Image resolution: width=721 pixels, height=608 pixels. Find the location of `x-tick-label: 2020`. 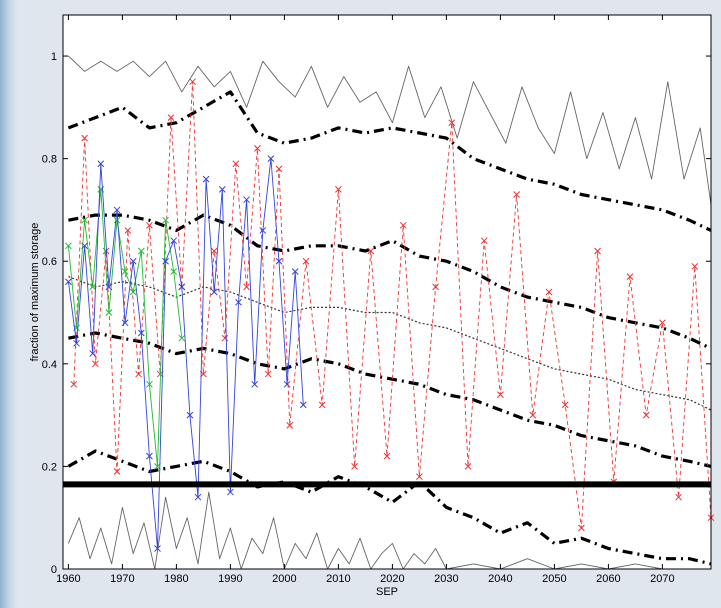

x-tick-label: 2020 is located at coordinates (392, 579).